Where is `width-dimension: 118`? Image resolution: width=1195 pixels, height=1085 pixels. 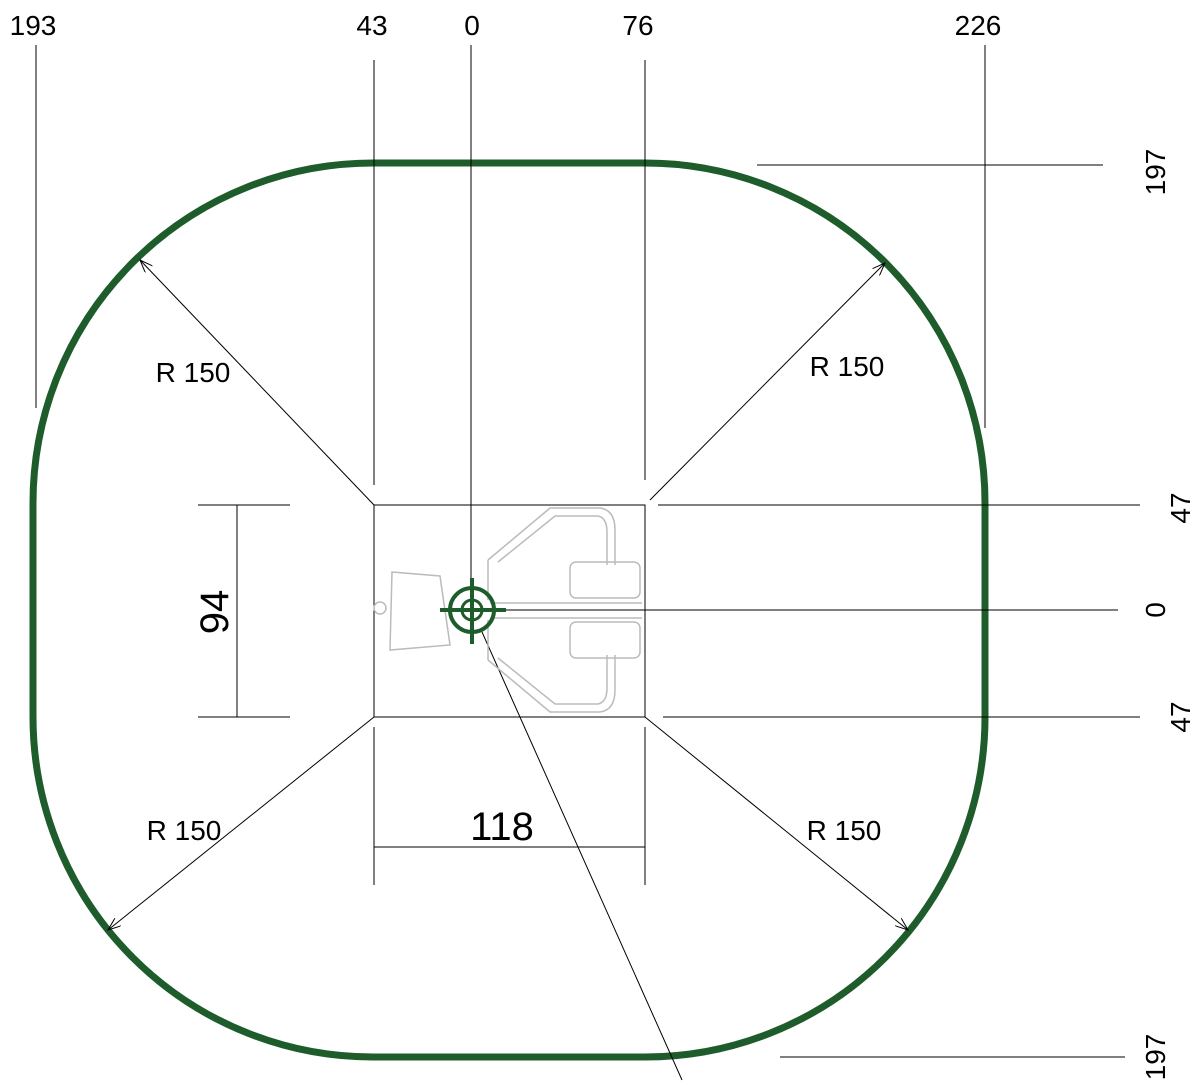 width-dimension: 118 is located at coordinates (502, 827).